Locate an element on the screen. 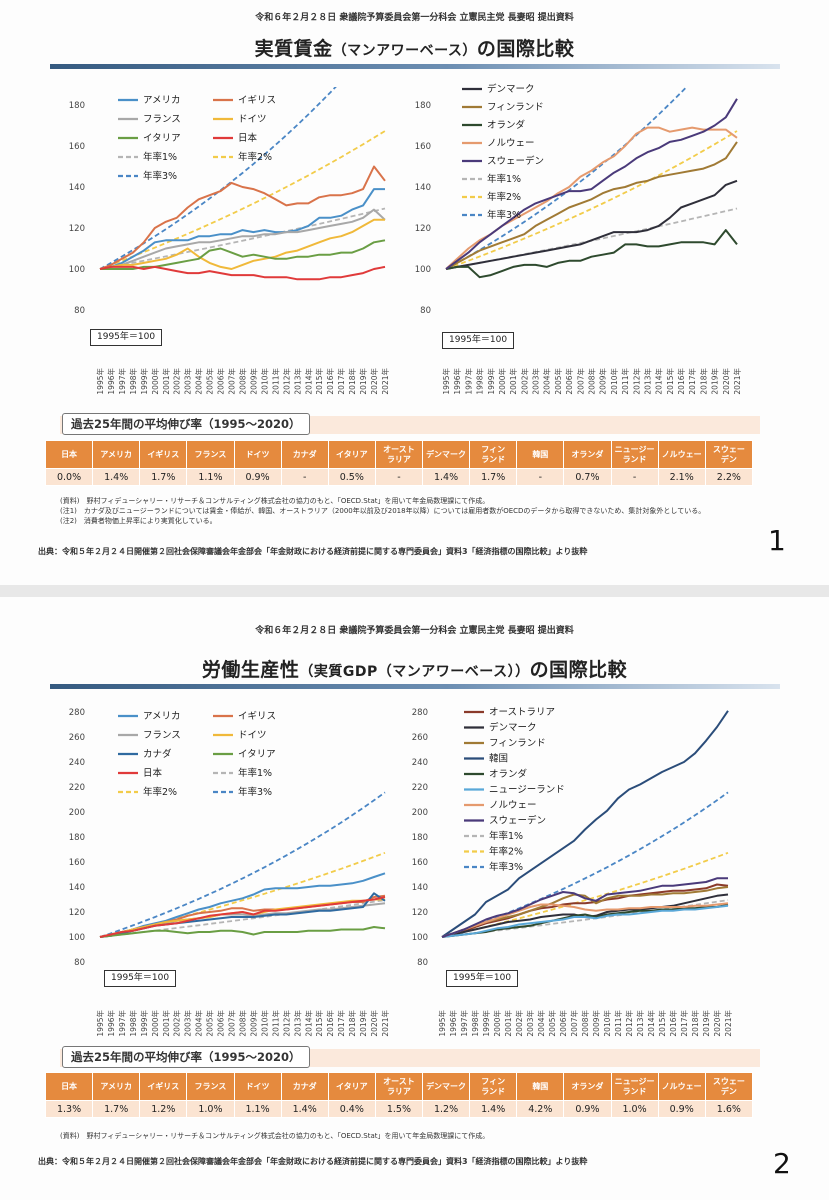 The image size is (829, 1200). legend-label: 韓国 is located at coordinates (498, 759).